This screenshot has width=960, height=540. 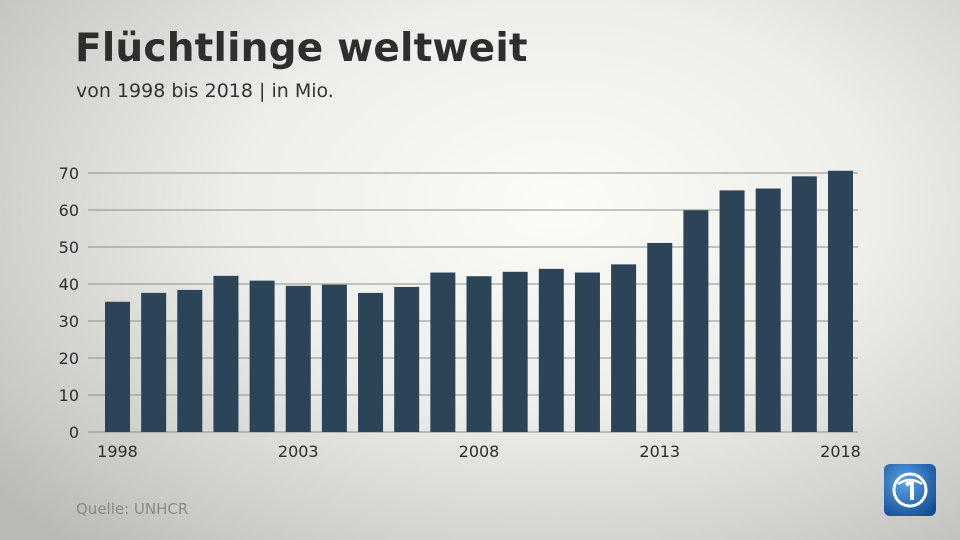 I want to click on chart-subtitle: von 1998 bis 2018 | in Mio., so click(x=205, y=91).